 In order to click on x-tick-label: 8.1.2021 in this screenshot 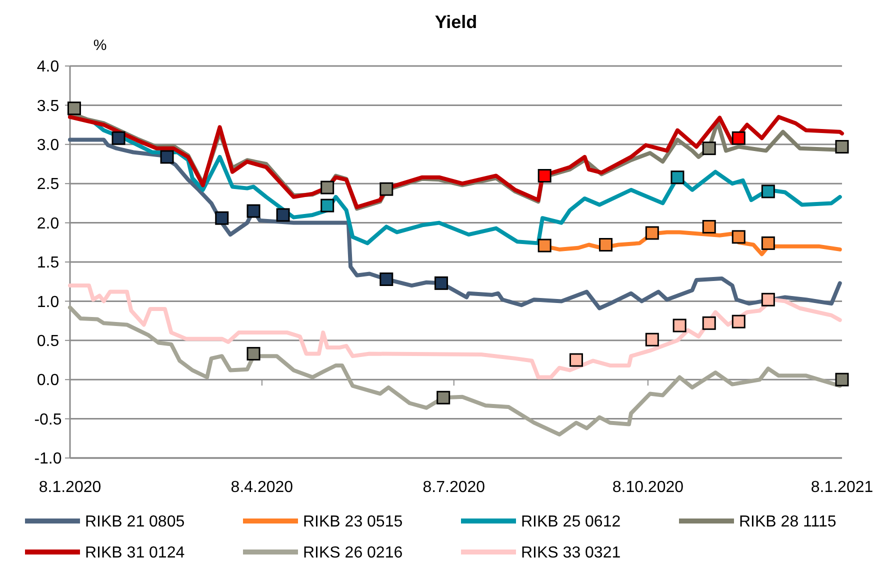, I will do `click(842, 487)`.